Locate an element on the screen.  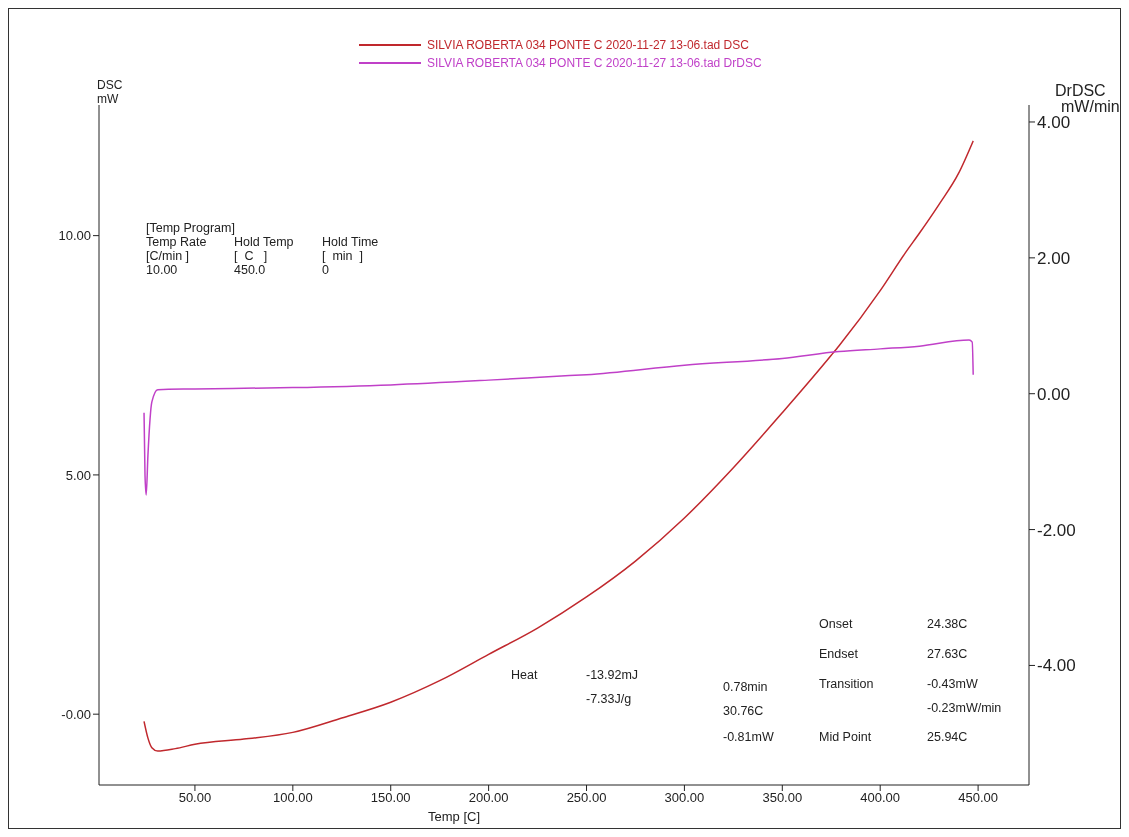
x-tick-label: 200.00 is located at coordinates (488, 798).